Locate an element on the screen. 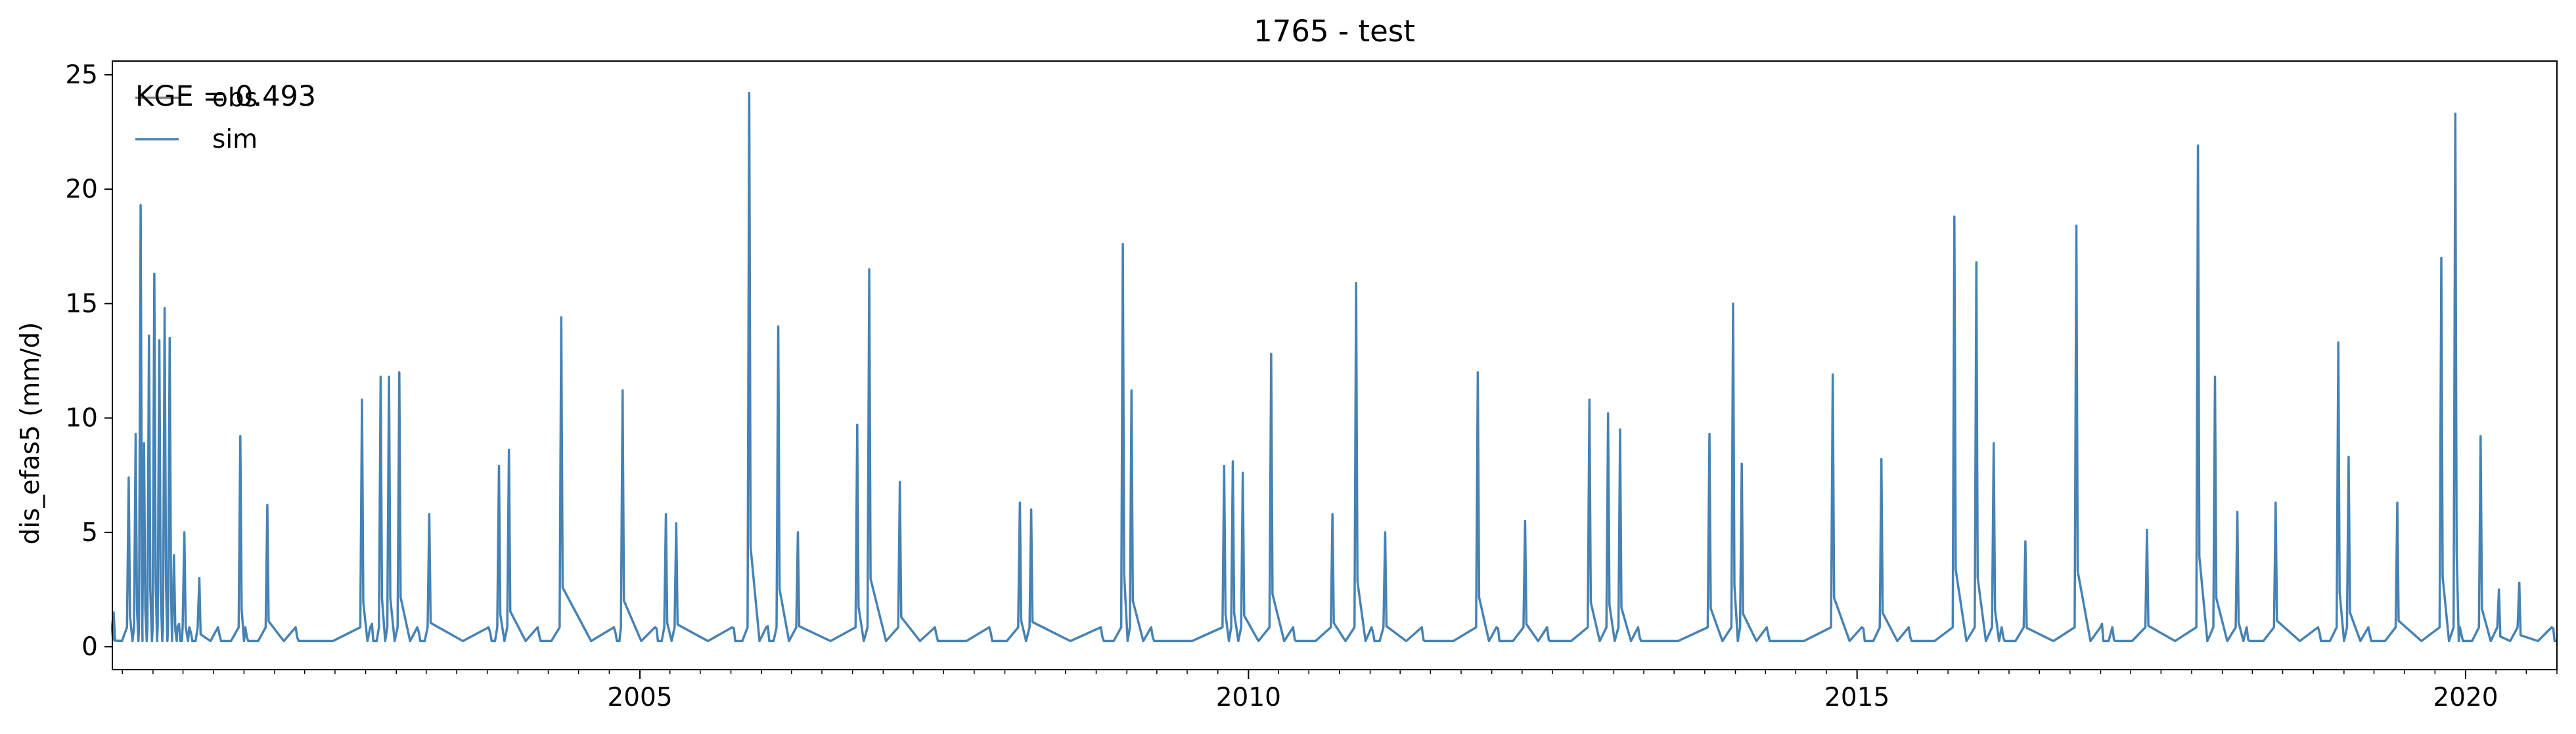 This screenshot has width=2576, height=734. y-tick-label-5: 5 is located at coordinates (89, 533).